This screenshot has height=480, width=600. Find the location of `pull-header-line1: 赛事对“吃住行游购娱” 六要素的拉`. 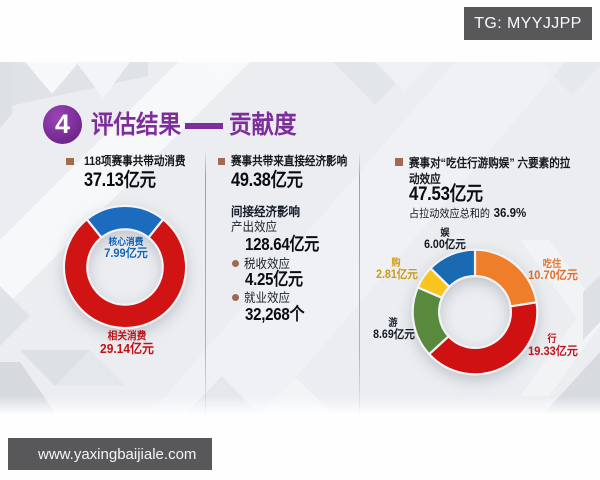

pull-header-line1: 赛事对“吃住行游购娱” 六要素的拉 is located at coordinates (489, 163).